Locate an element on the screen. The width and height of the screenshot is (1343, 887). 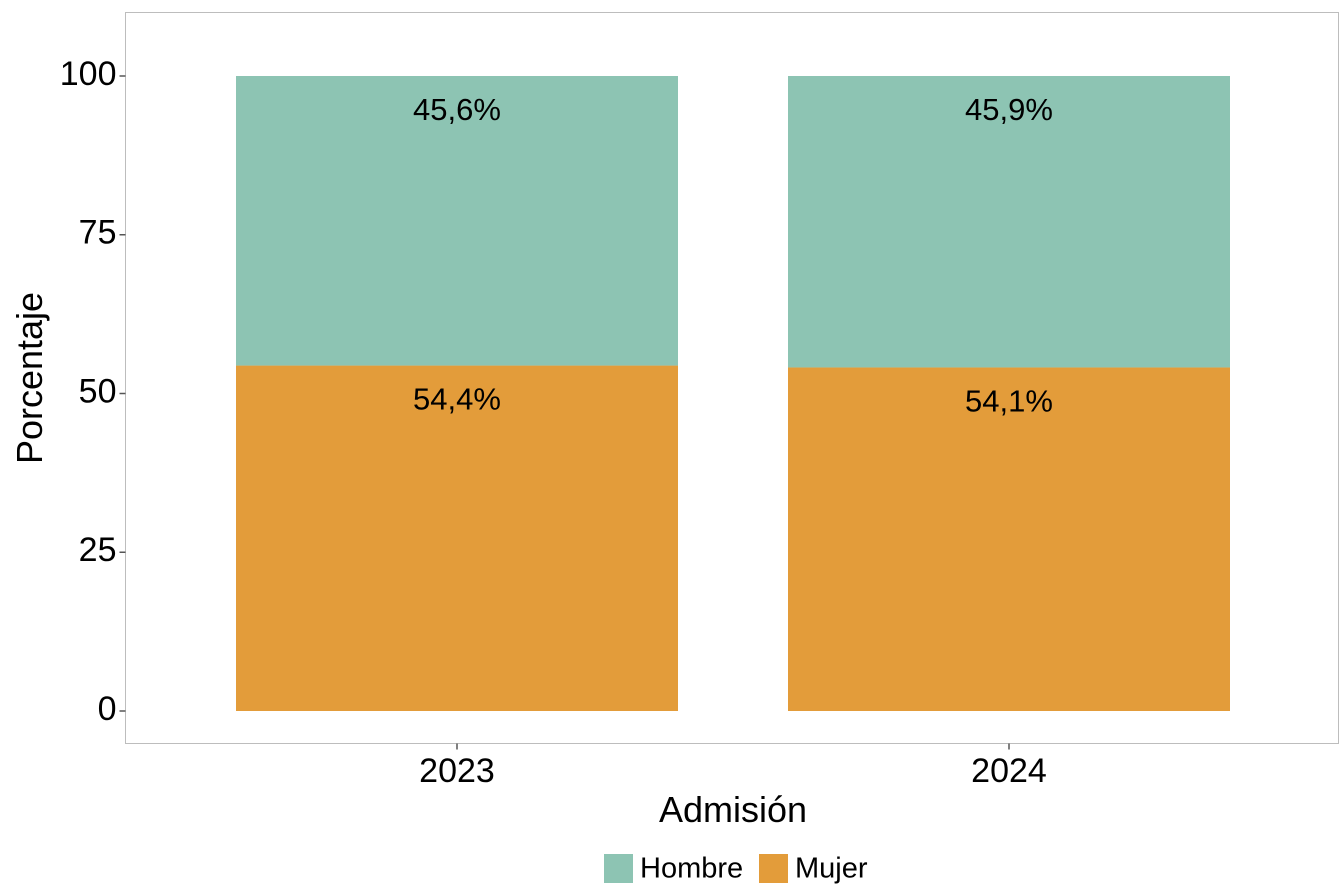
x-axis-title: Admisión is located at coordinates (733, 809).